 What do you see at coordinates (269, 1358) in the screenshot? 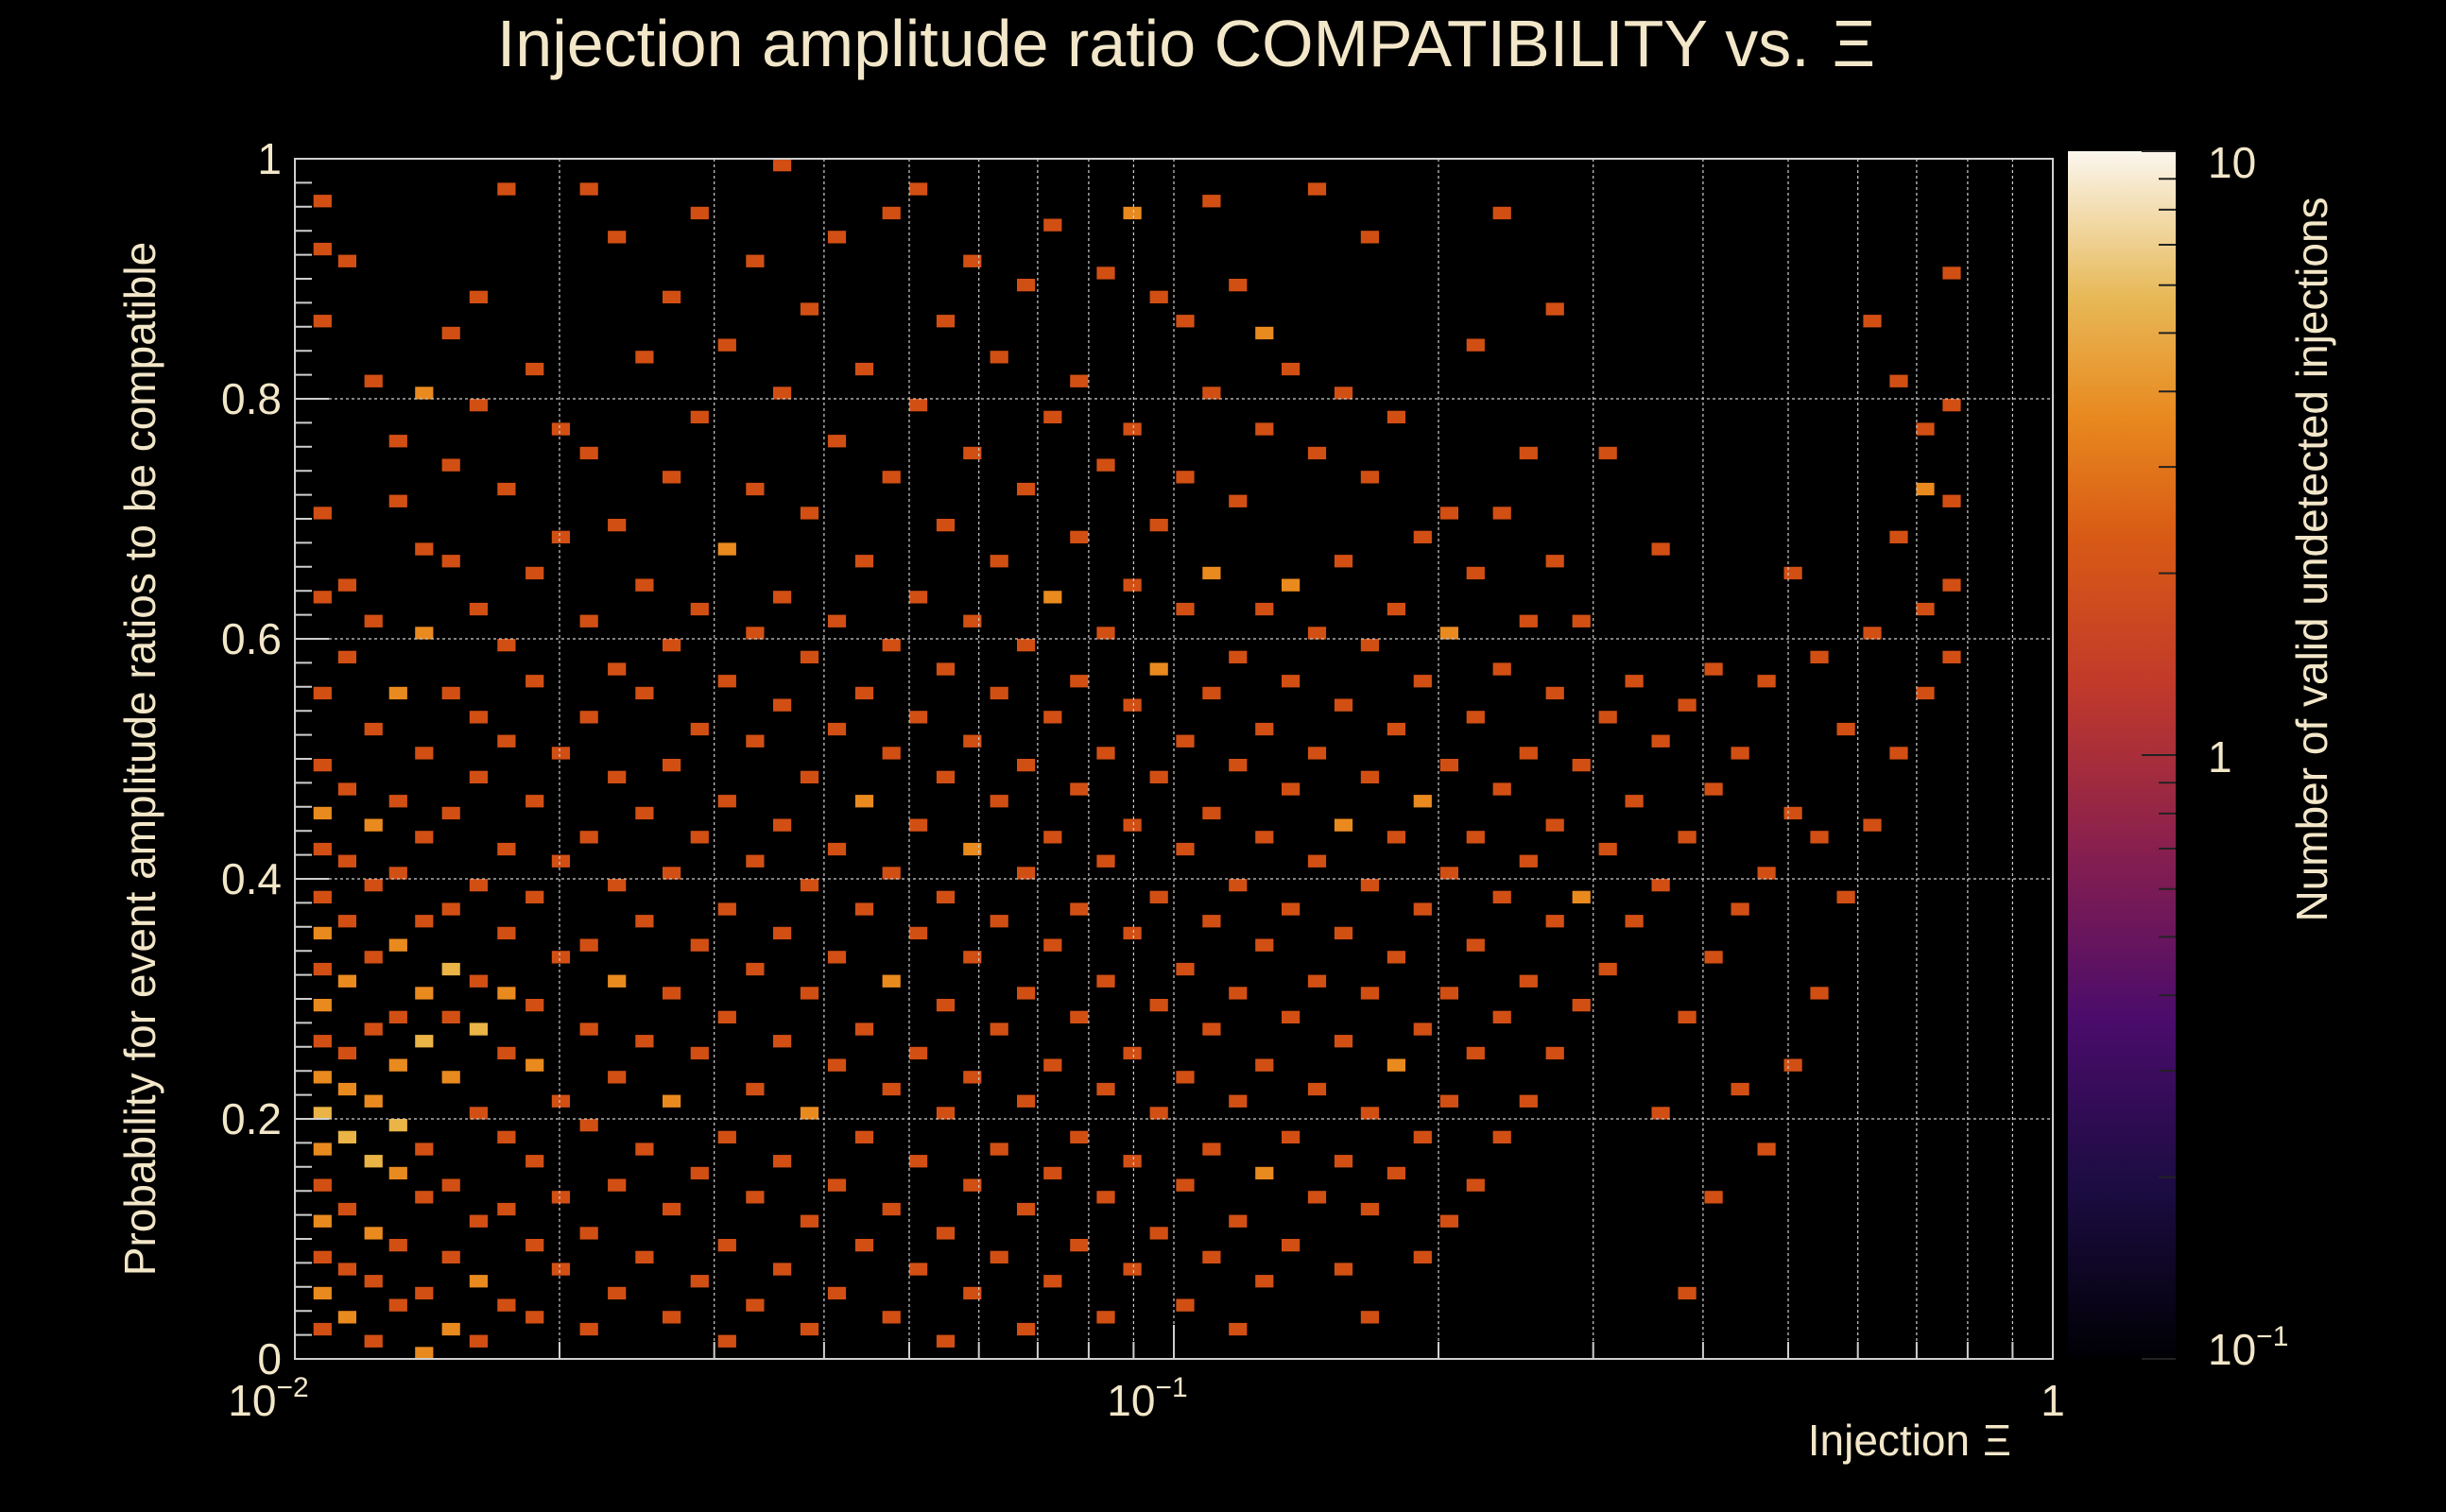
I see `y-tick-label: 0` at bounding box center [269, 1358].